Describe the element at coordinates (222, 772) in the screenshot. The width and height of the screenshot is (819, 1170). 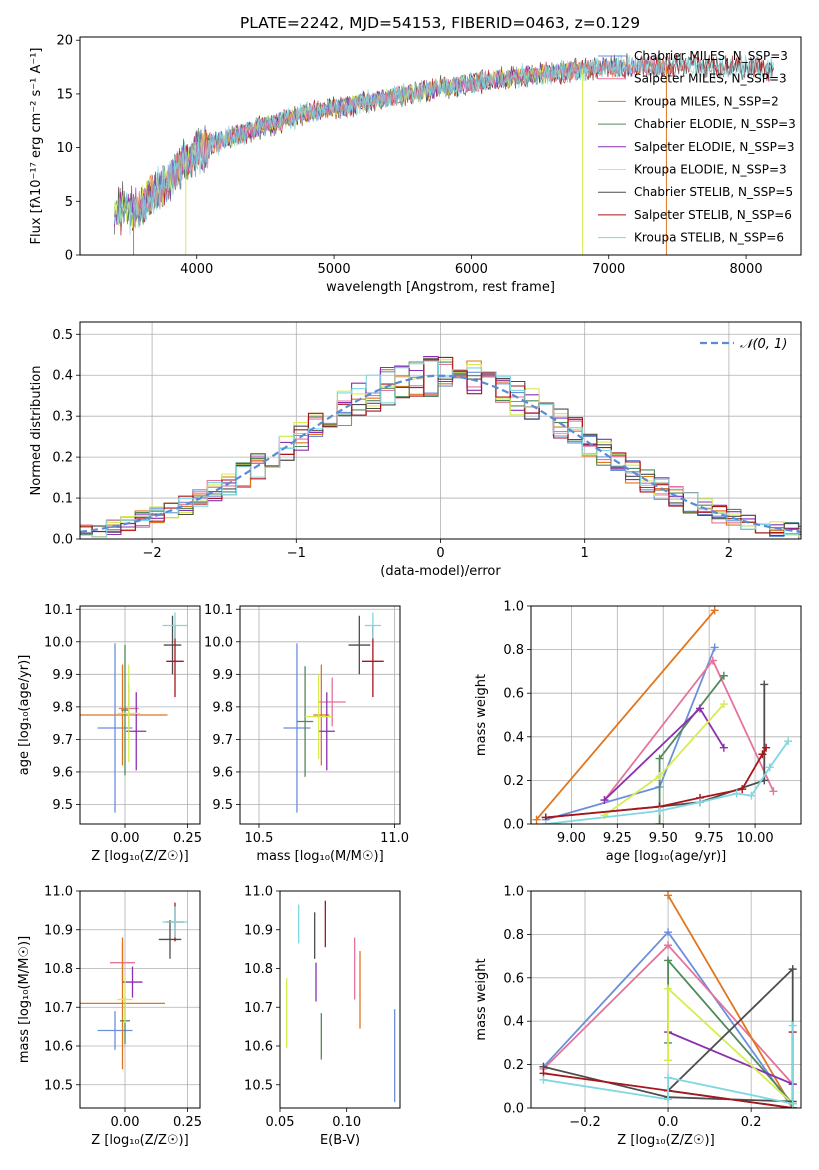
I see `y-tick-label: 9.6` at that location.